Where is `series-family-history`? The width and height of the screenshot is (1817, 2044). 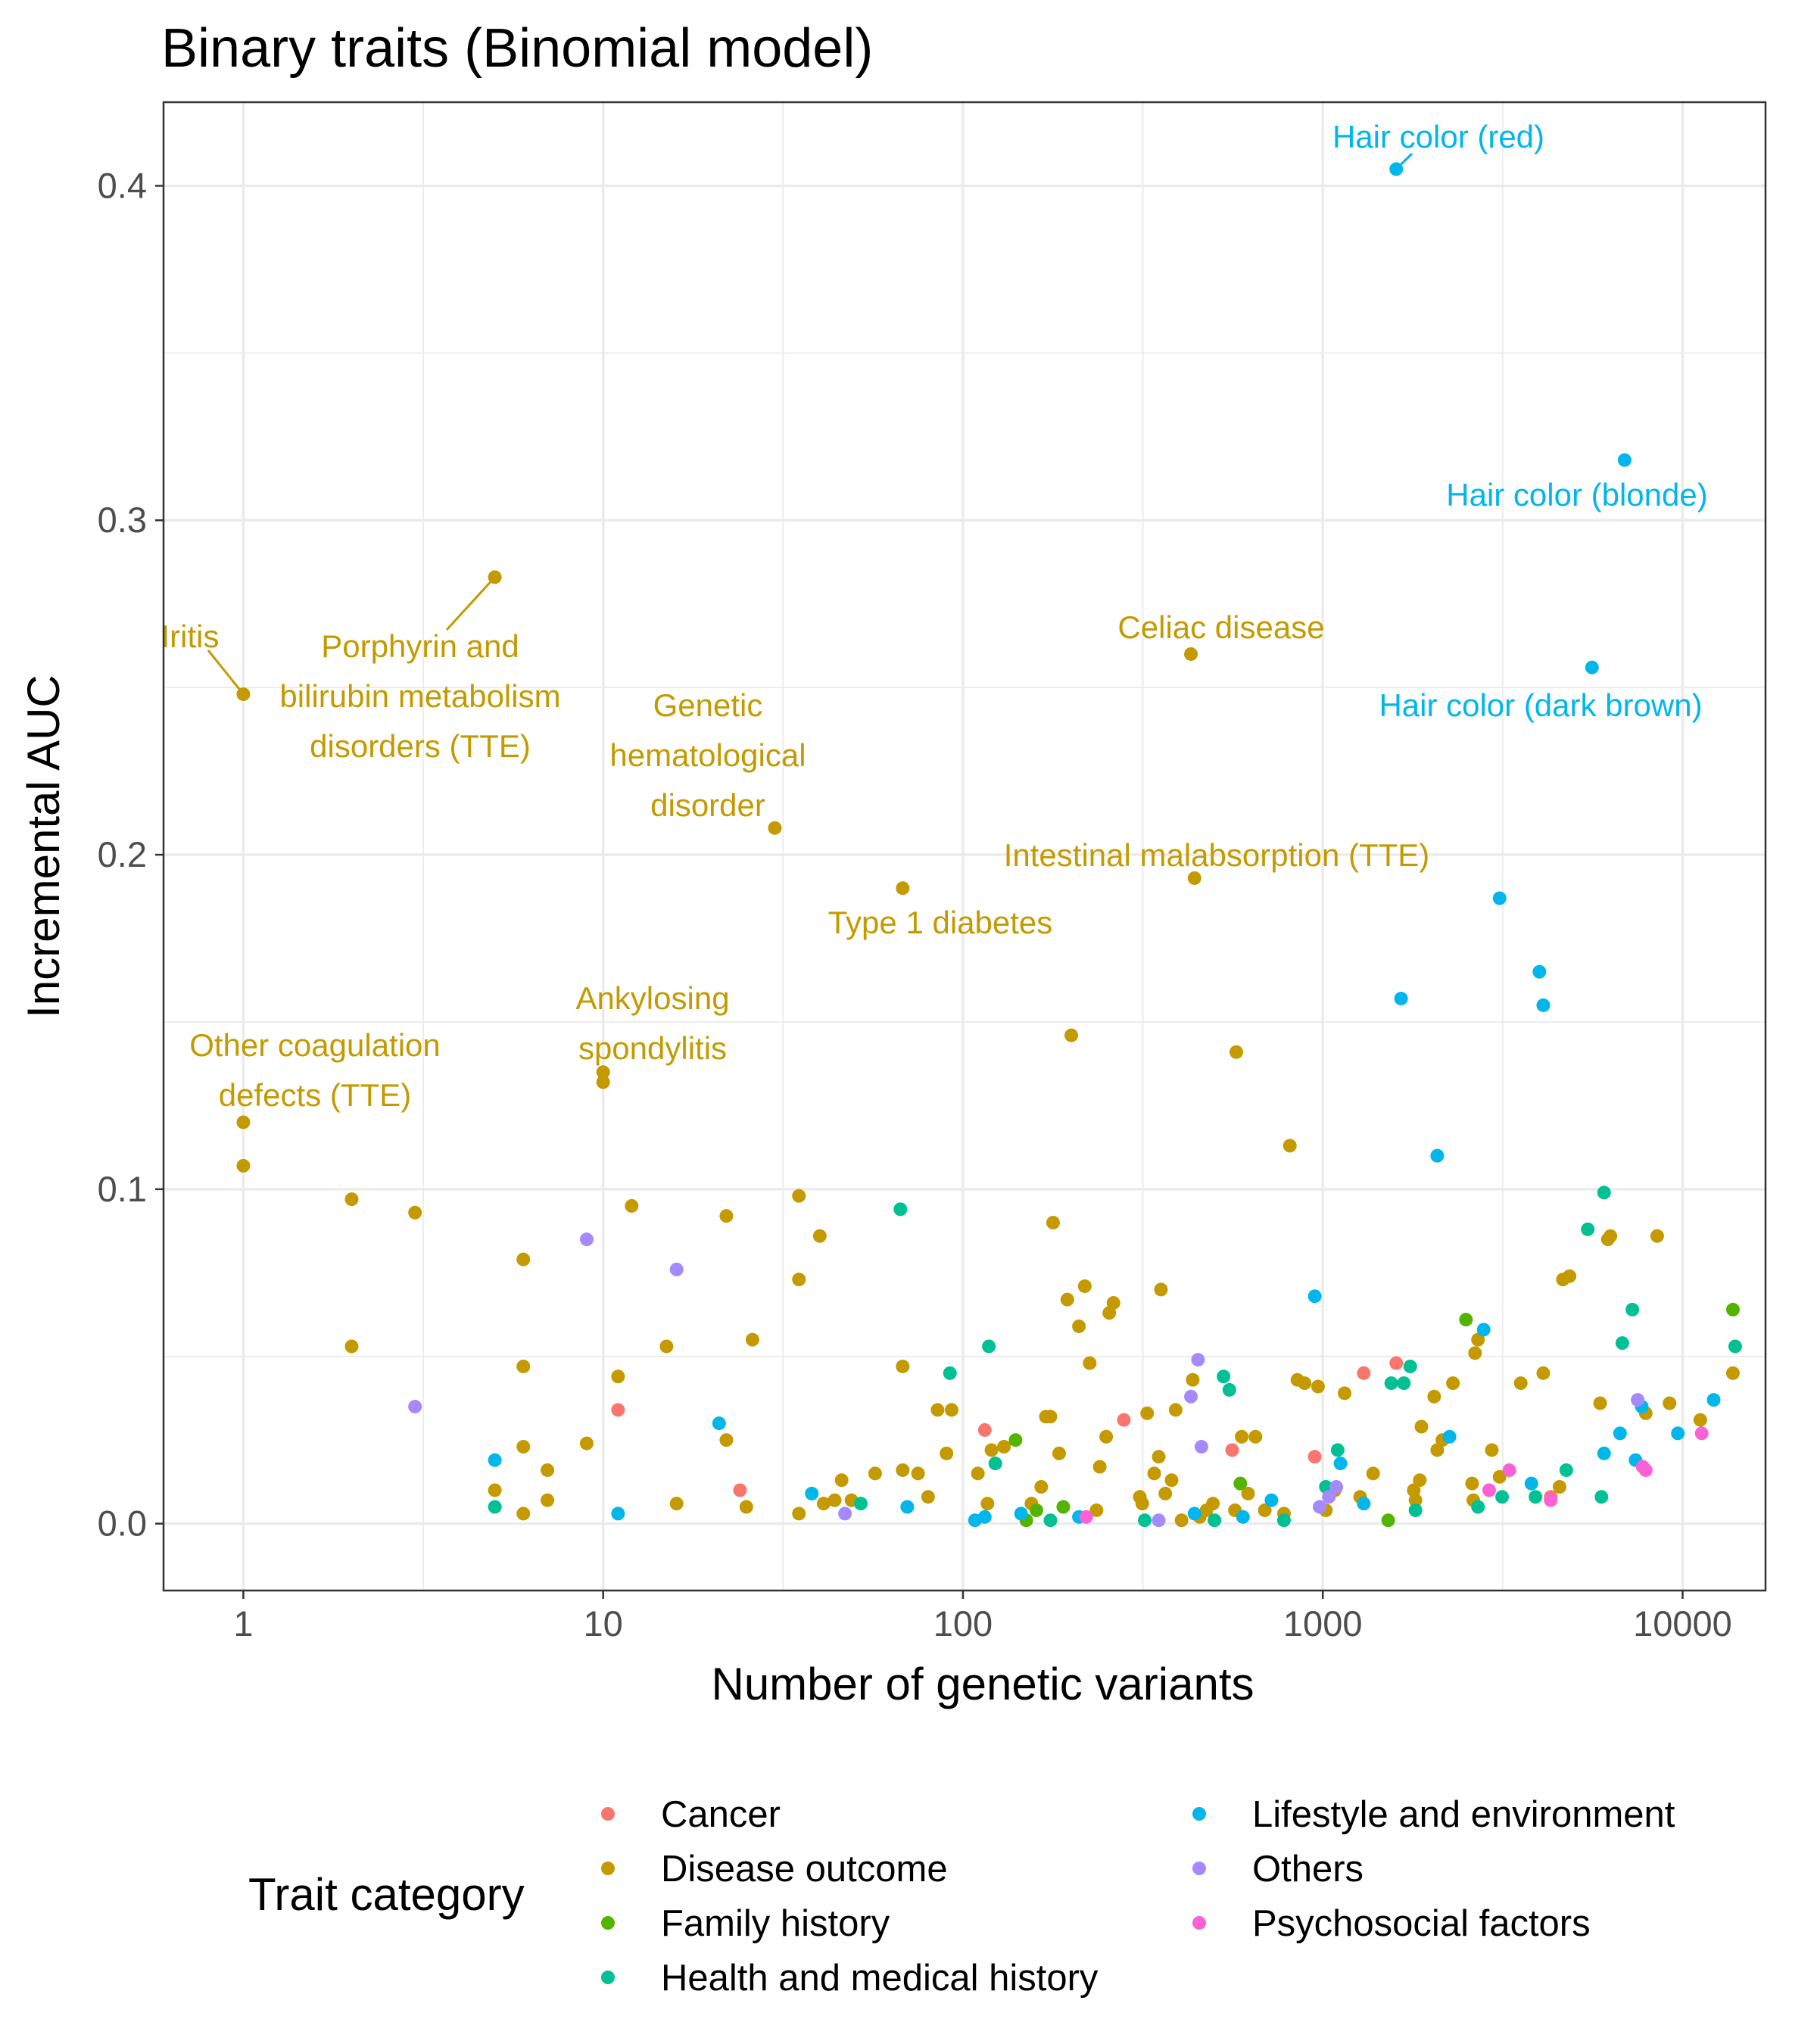
series-family-history is located at coordinates (1374, 1415).